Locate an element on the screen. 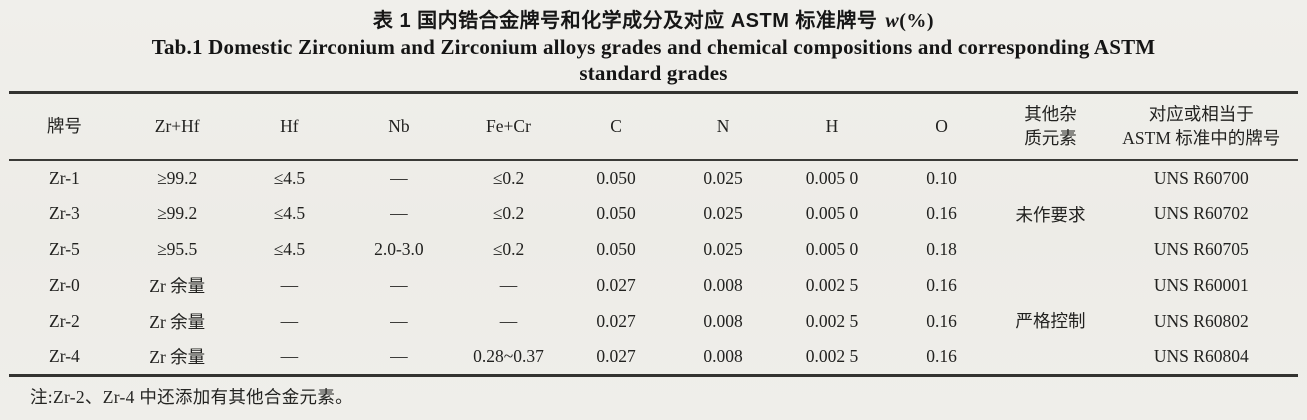 The image size is (1307, 420). mass-fraction-unit: w(%) is located at coordinates (905, 21).